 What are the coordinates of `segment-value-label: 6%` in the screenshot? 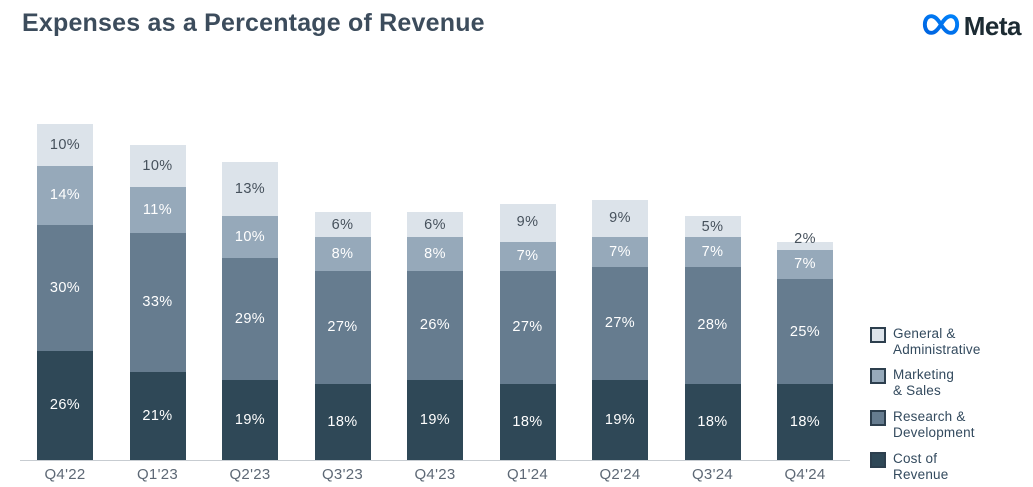 It's located at (342, 224).